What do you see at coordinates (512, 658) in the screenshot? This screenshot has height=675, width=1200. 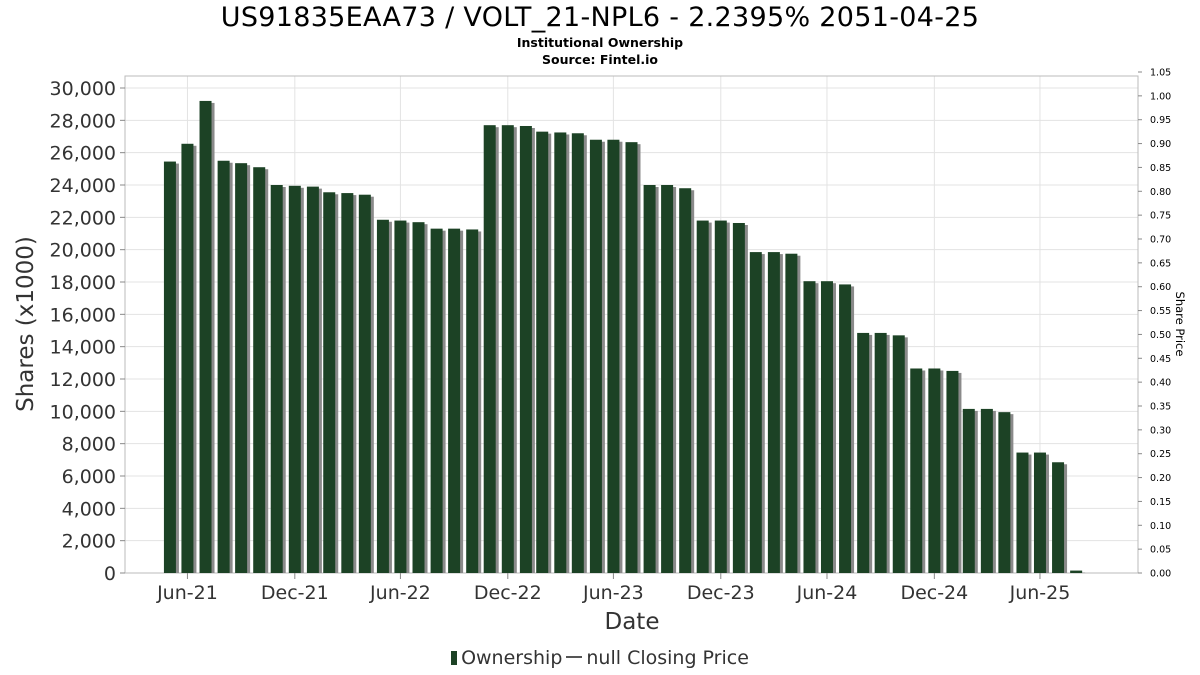 I see `legend-ownership: Ownership` at bounding box center [512, 658].